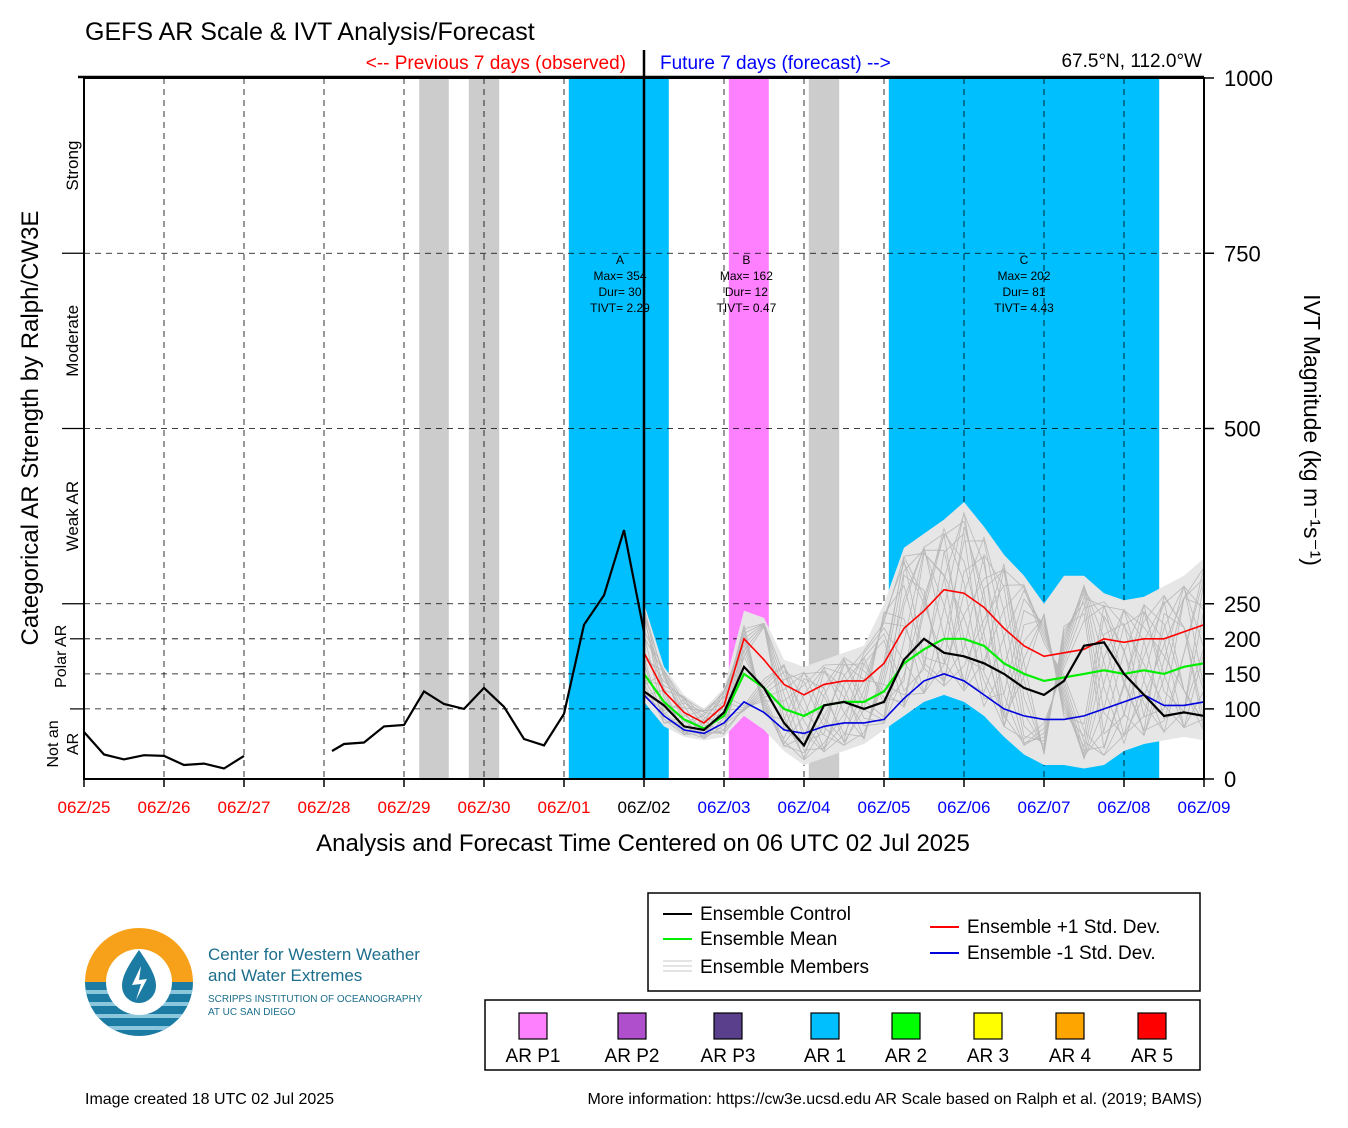 The width and height of the screenshot is (1348, 1128). Describe the element at coordinates (73, 744) in the screenshot. I see `category-label-line: AR` at that location.